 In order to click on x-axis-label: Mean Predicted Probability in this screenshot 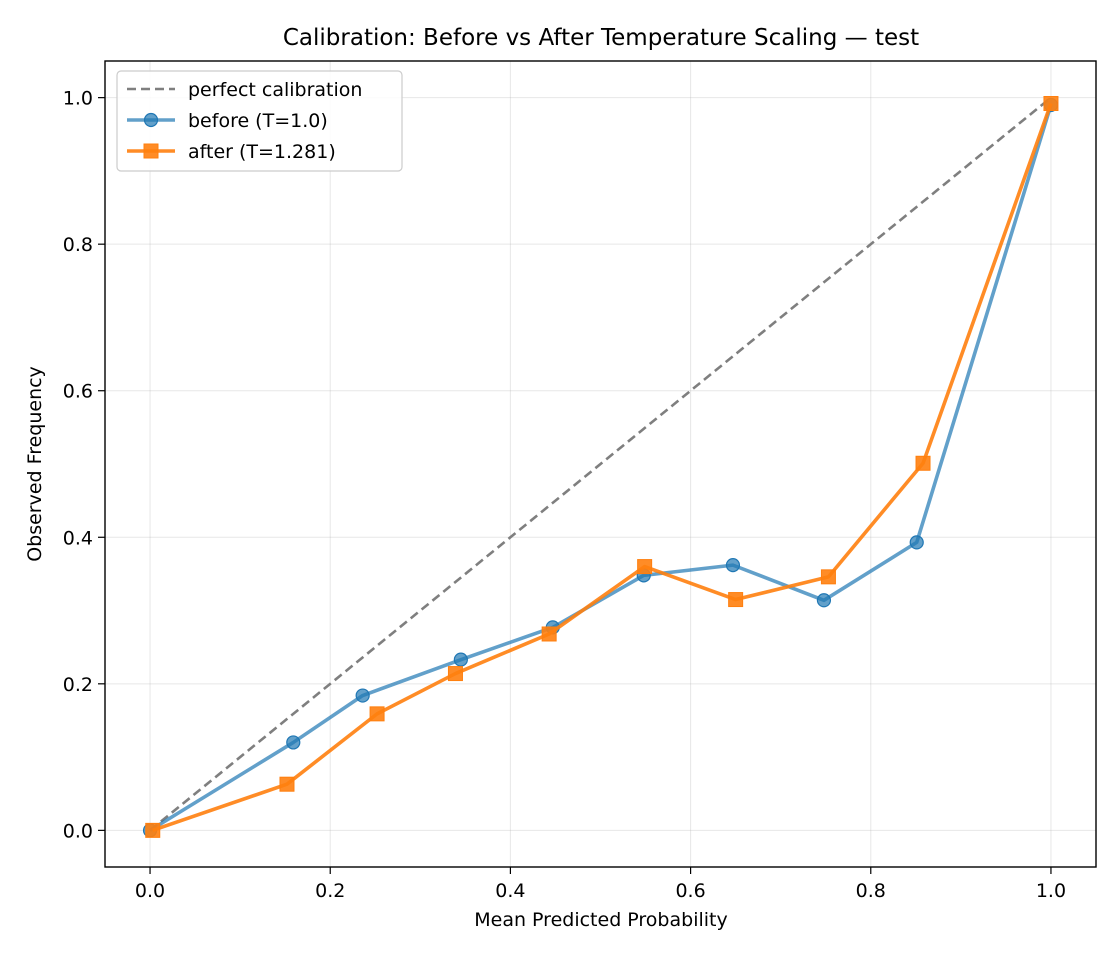, I will do `click(600, 920)`.